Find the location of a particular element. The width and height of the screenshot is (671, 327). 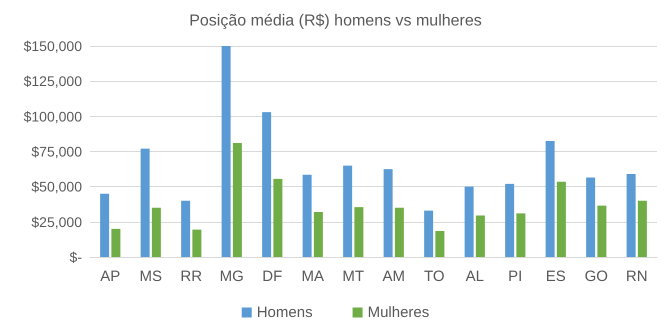

y-tick-label: $150,000 is located at coordinates (53, 46).